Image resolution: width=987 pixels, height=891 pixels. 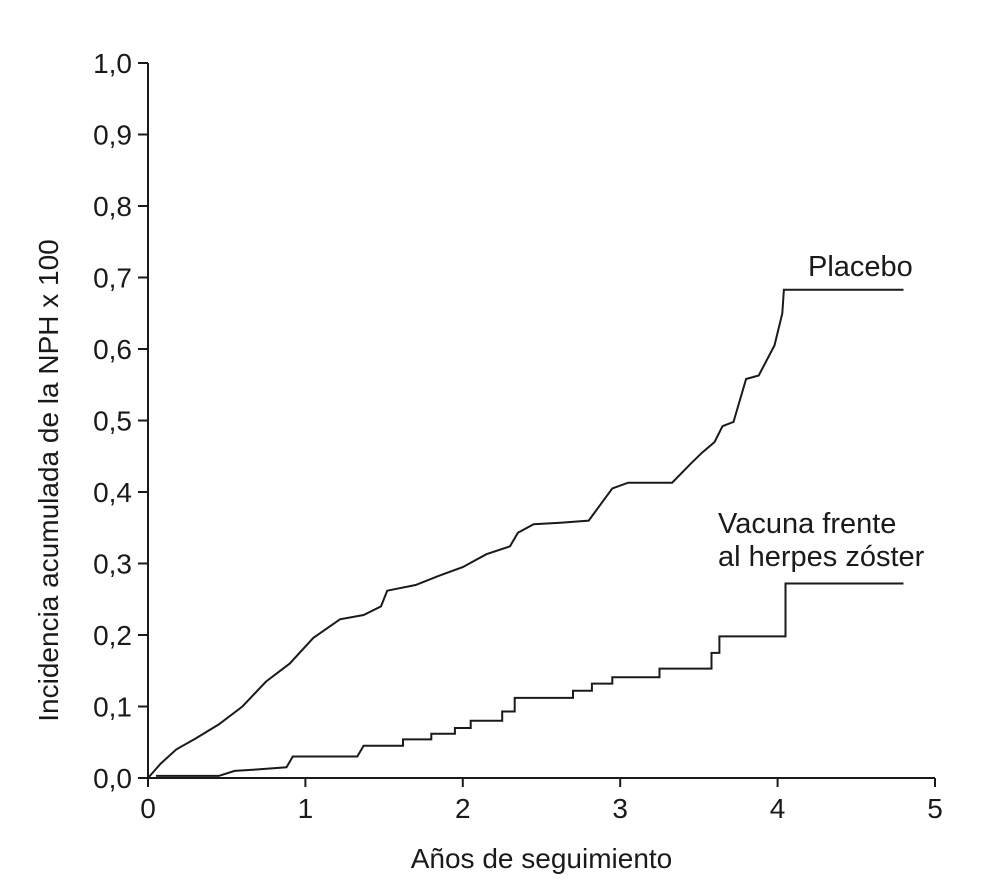 What do you see at coordinates (778, 808) in the screenshot?
I see `x-tick-label: 4` at bounding box center [778, 808].